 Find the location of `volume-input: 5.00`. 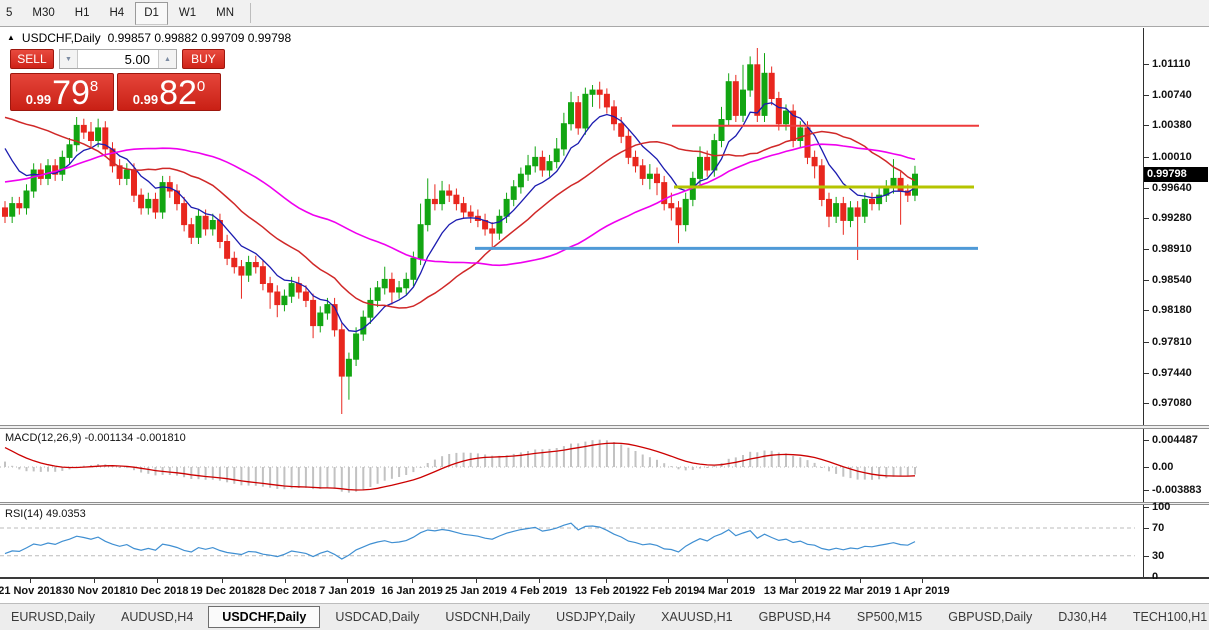

volume-input: 5.00 is located at coordinates (117, 59).